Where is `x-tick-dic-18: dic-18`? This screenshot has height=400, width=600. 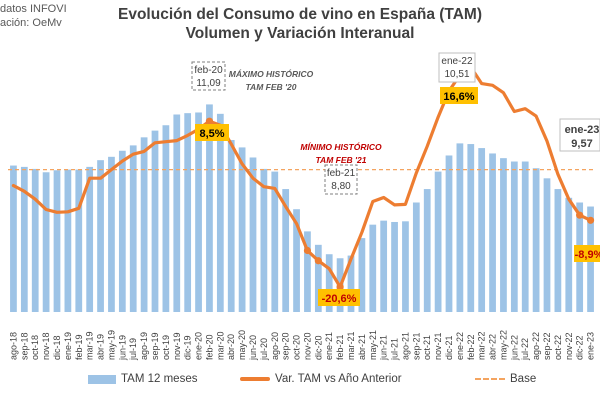
x-tick-dic-18: dic-18 is located at coordinates (57, 347).